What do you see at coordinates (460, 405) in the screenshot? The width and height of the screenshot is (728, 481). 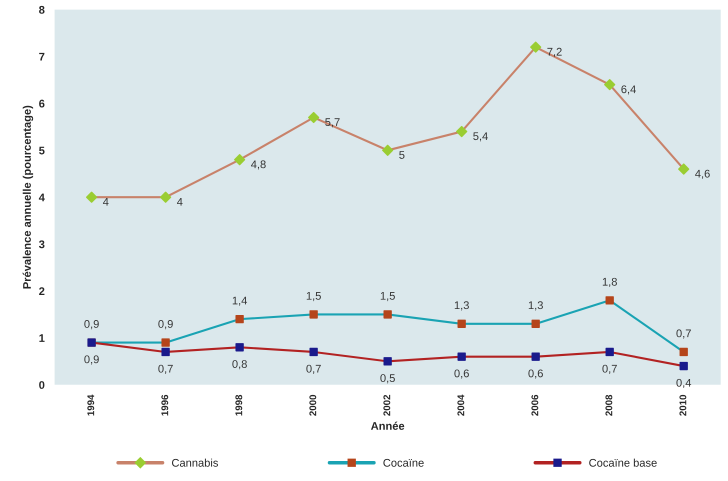 I see `x-tick-label: 2004` at bounding box center [460, 405].